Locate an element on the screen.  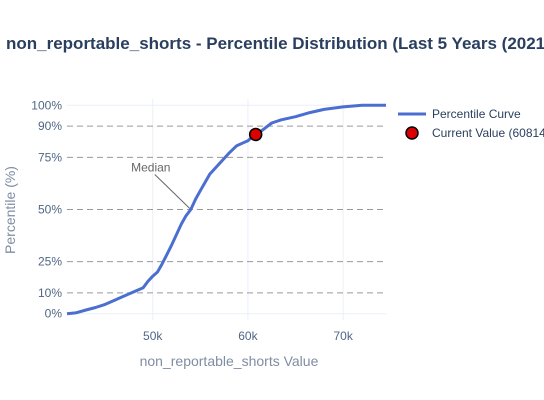
legend-marker-swatch is located at coordinates (412, 133).